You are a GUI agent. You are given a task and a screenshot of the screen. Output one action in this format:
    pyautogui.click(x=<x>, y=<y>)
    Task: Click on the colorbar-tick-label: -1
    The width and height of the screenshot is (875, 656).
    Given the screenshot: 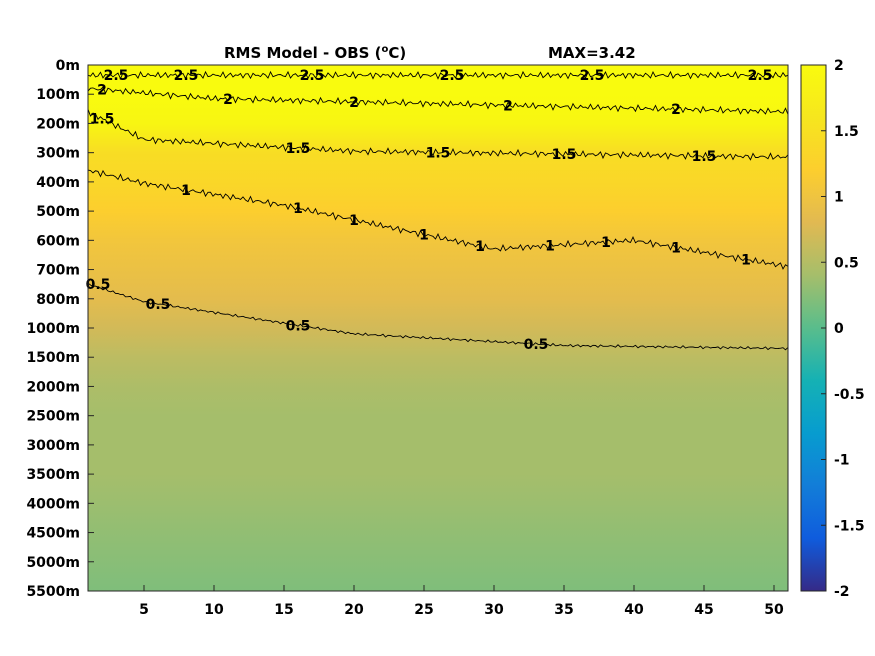 What is the action you would take?
    pyautogui.click(x=842, y=461)
    